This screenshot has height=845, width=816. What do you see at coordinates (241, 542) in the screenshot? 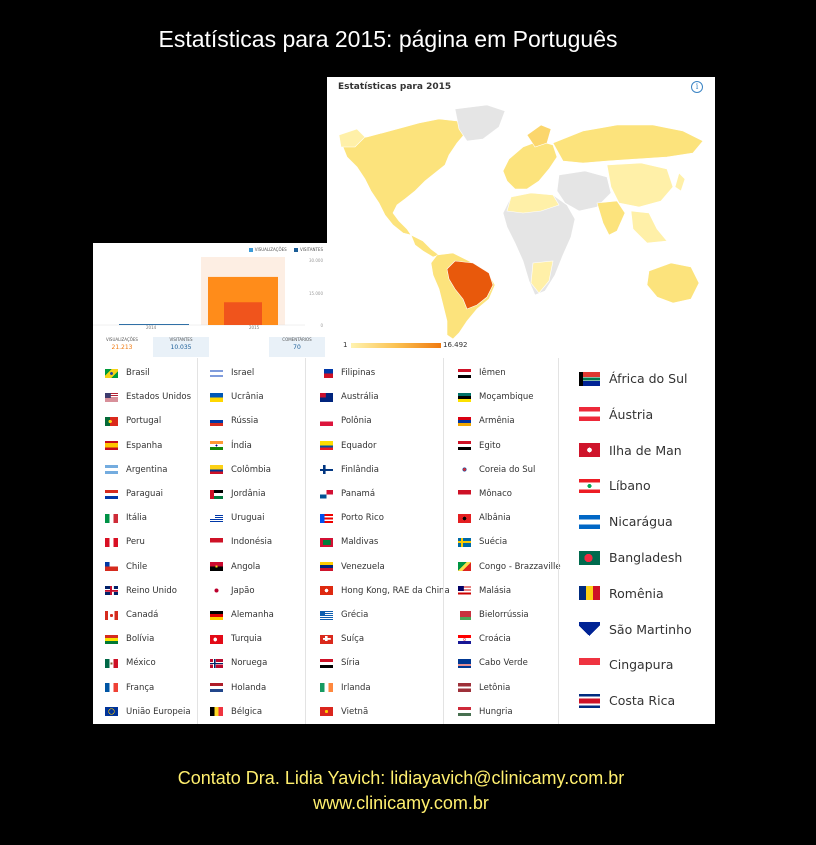
I see `country-item-indonesia: Indonésia` at bounding box center [241, 542].